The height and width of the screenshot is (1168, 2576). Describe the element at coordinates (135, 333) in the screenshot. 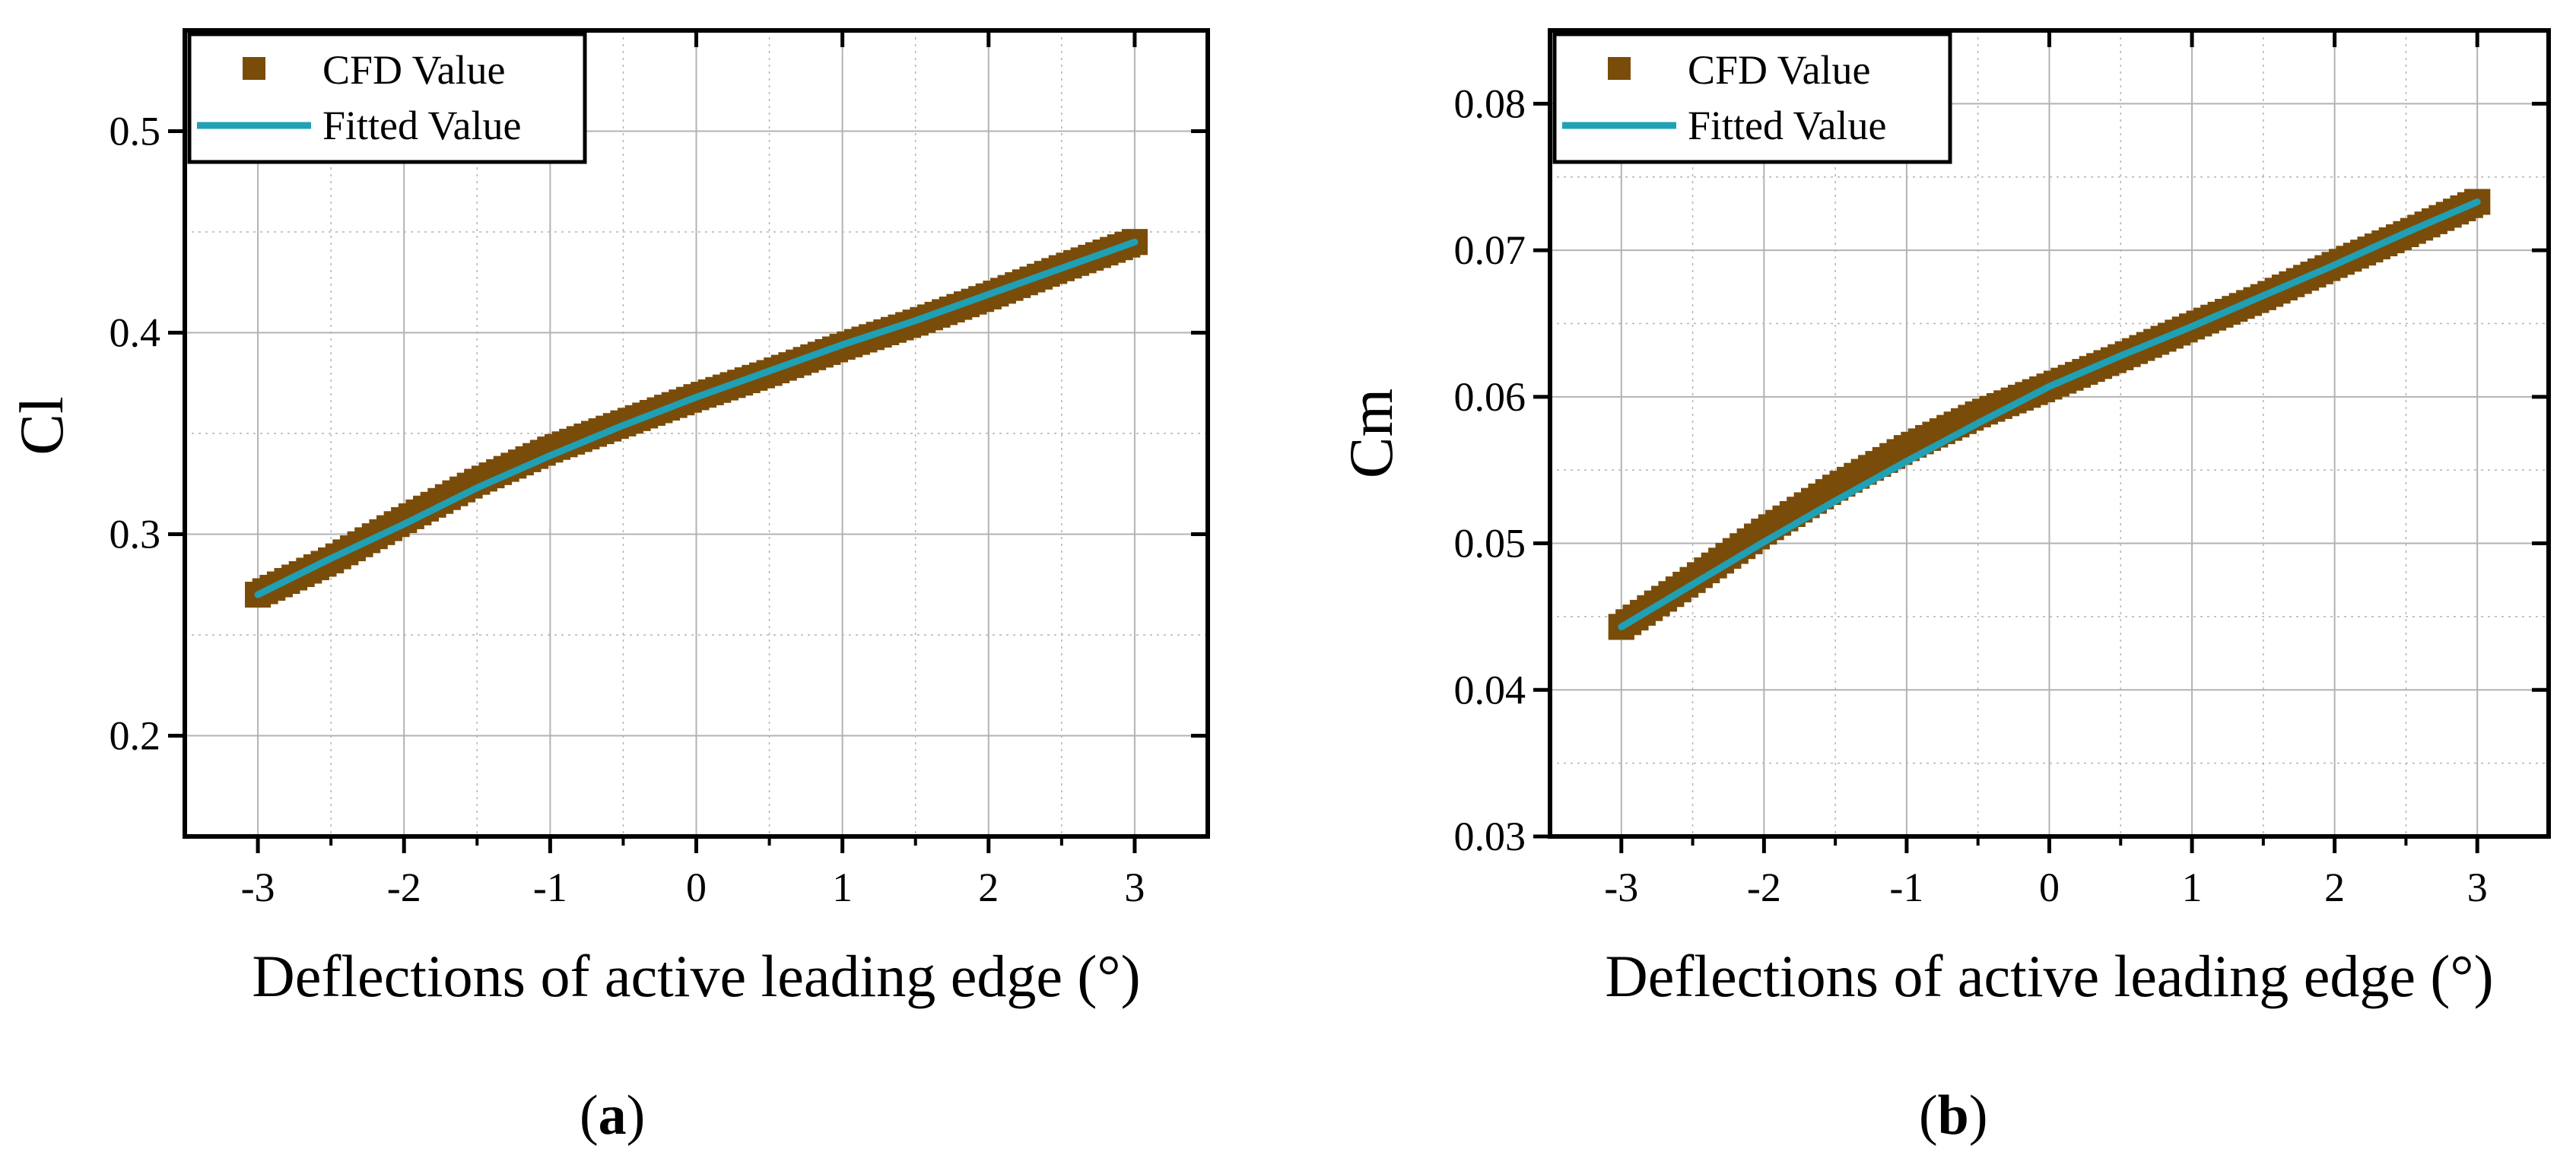

I see `y-tick-label: 0.4` at that location.